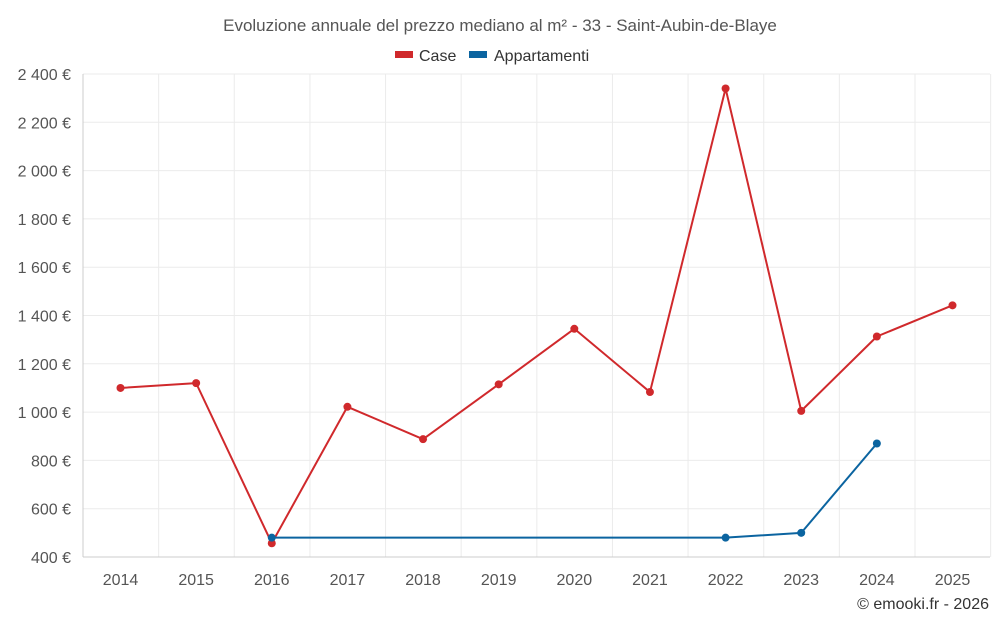 The width and height of the screenshot is (1000, 625). What do you see at coordinates (923, 604) in the screenshot?
I see `credit-text: © emooki.fr - 2026` at bounding box center [923, 604].